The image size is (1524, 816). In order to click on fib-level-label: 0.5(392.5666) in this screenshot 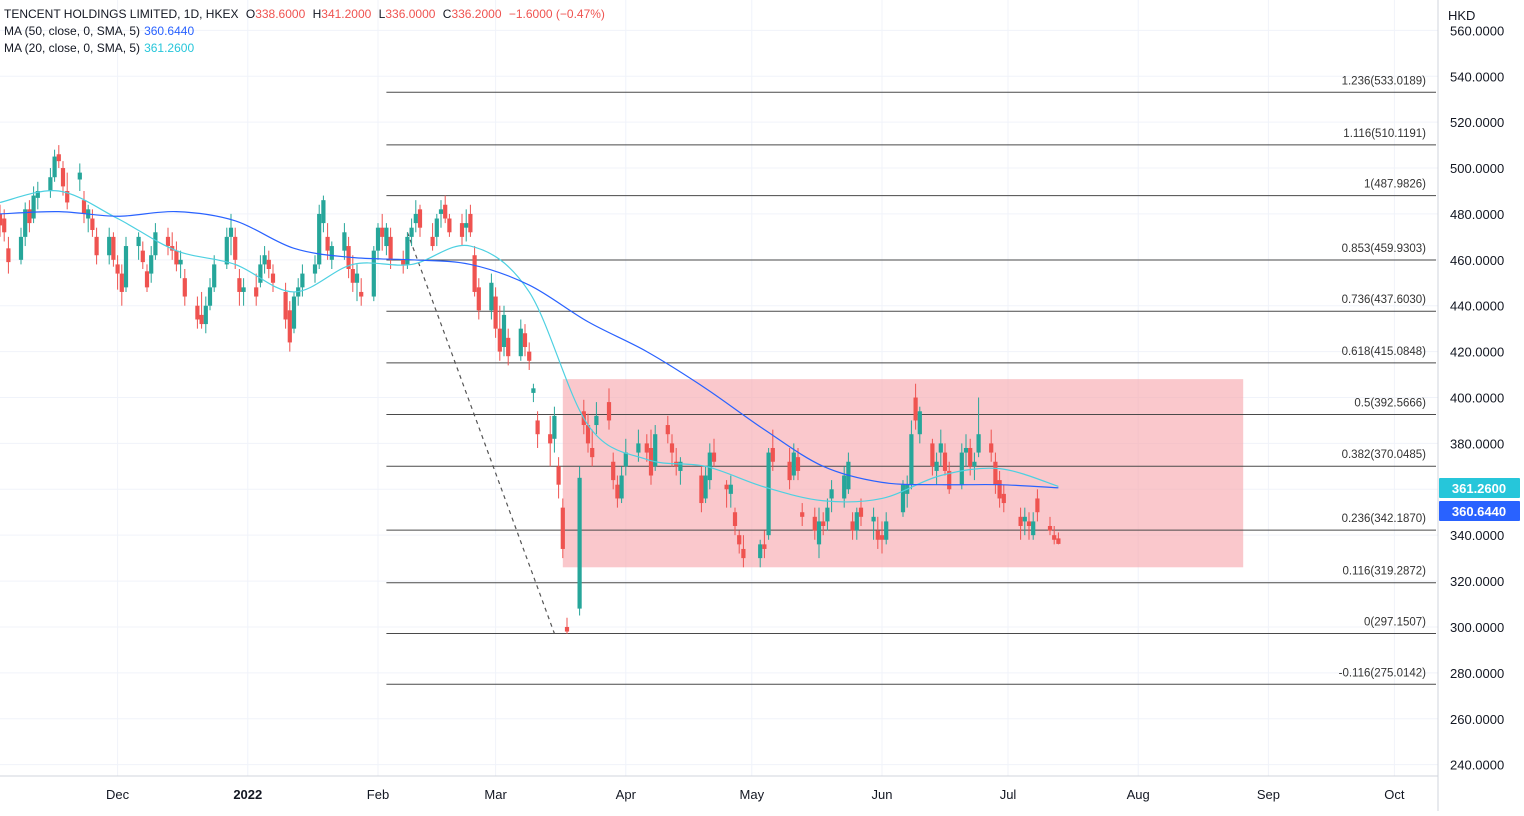, I will do `click(1390, 404)`.